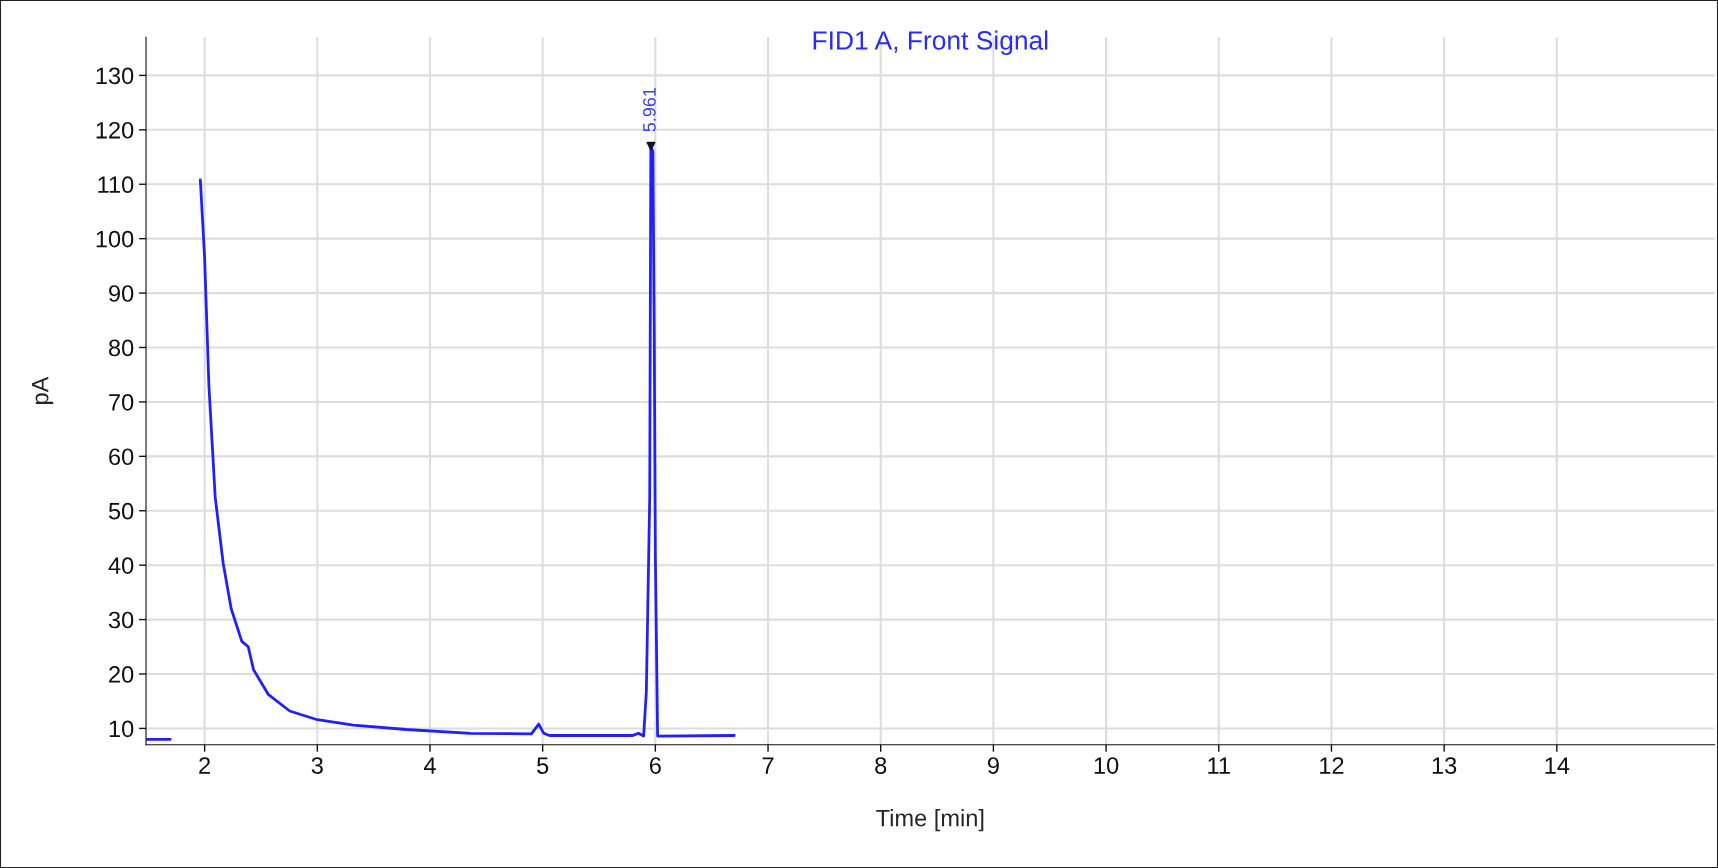  Describe the element at coordinates (1106, 765) in the screenshot. I see `x-tick-label: 10` at that location.